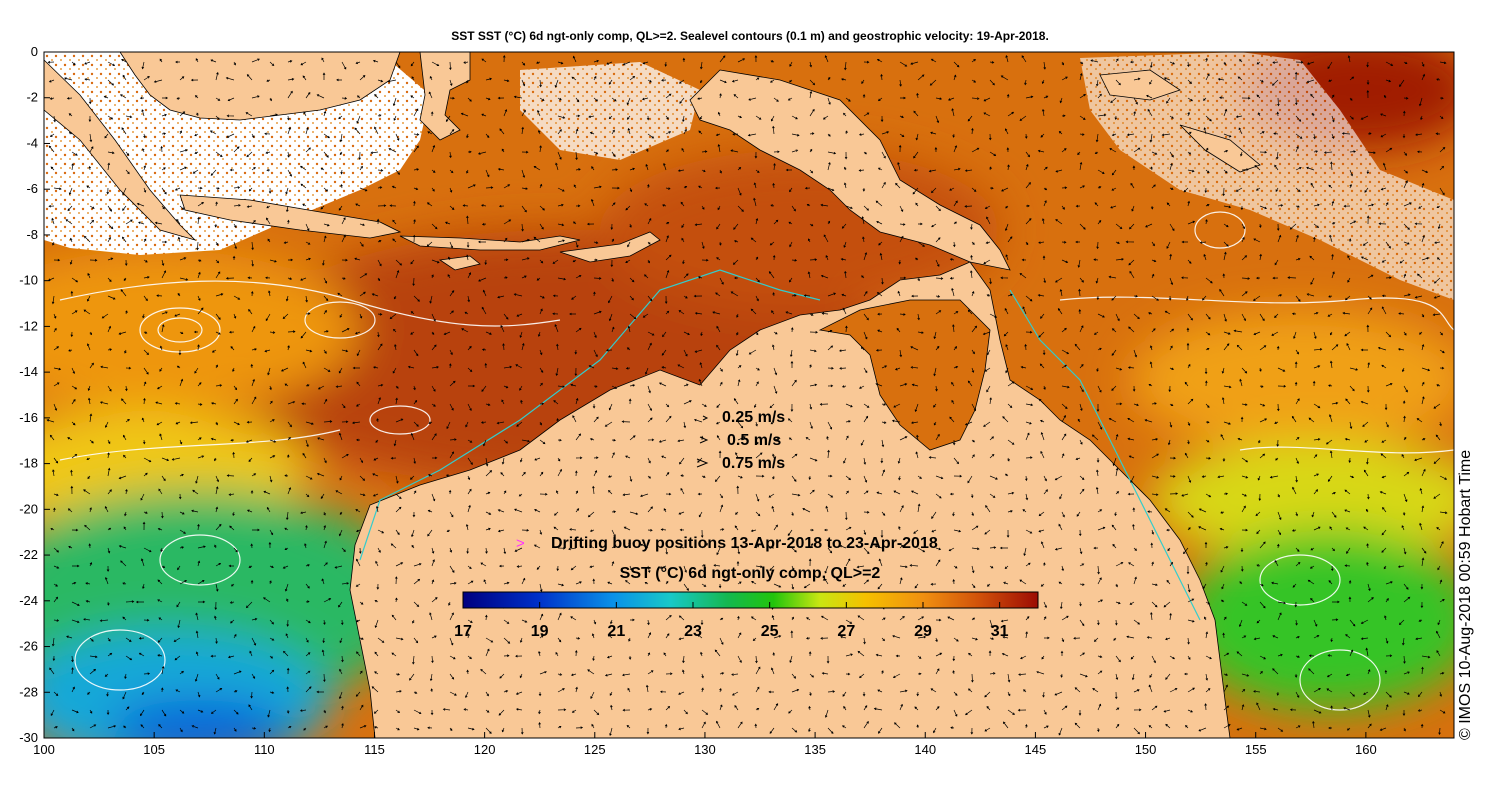  What do you see at coordinates (770, 631) in the screenshot?
I see `colorbar-tick-label: 25` at bounding box center [770, 631].